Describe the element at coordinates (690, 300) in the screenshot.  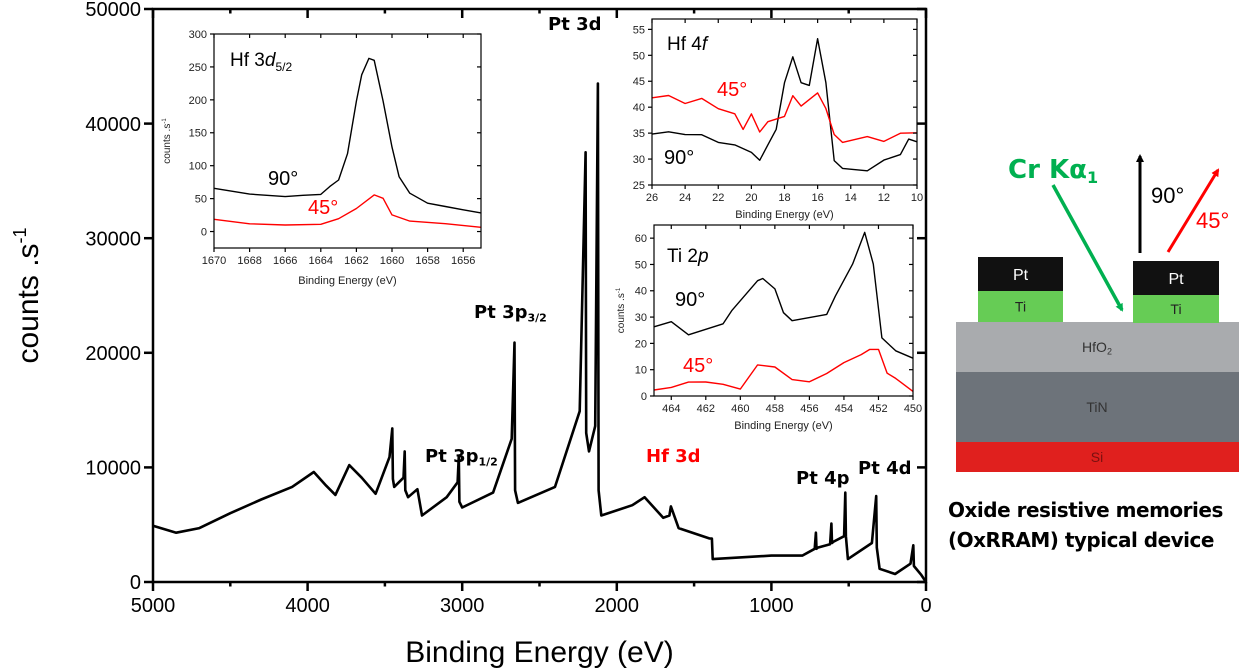
I see `inset-ti2p-label-90: 90°` at that location.